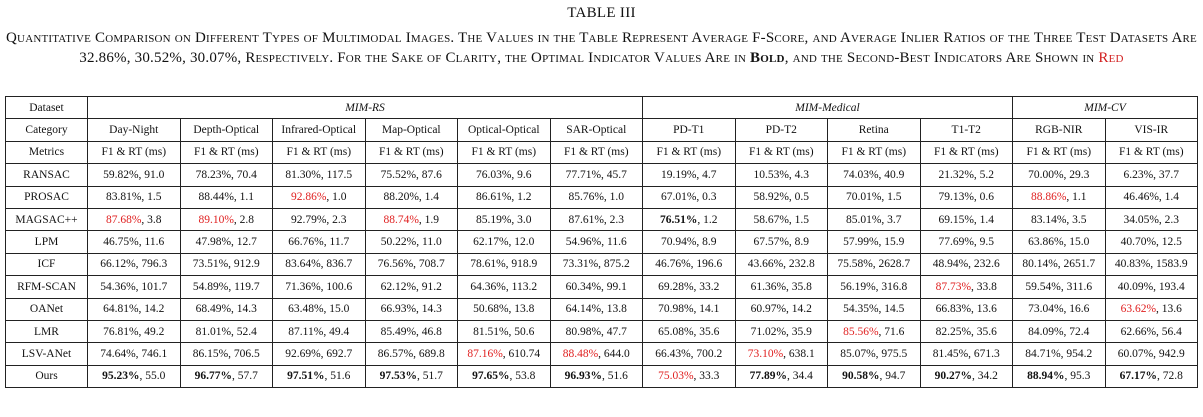  I want to click on rt-value: , 0.6, so click(984, 197).